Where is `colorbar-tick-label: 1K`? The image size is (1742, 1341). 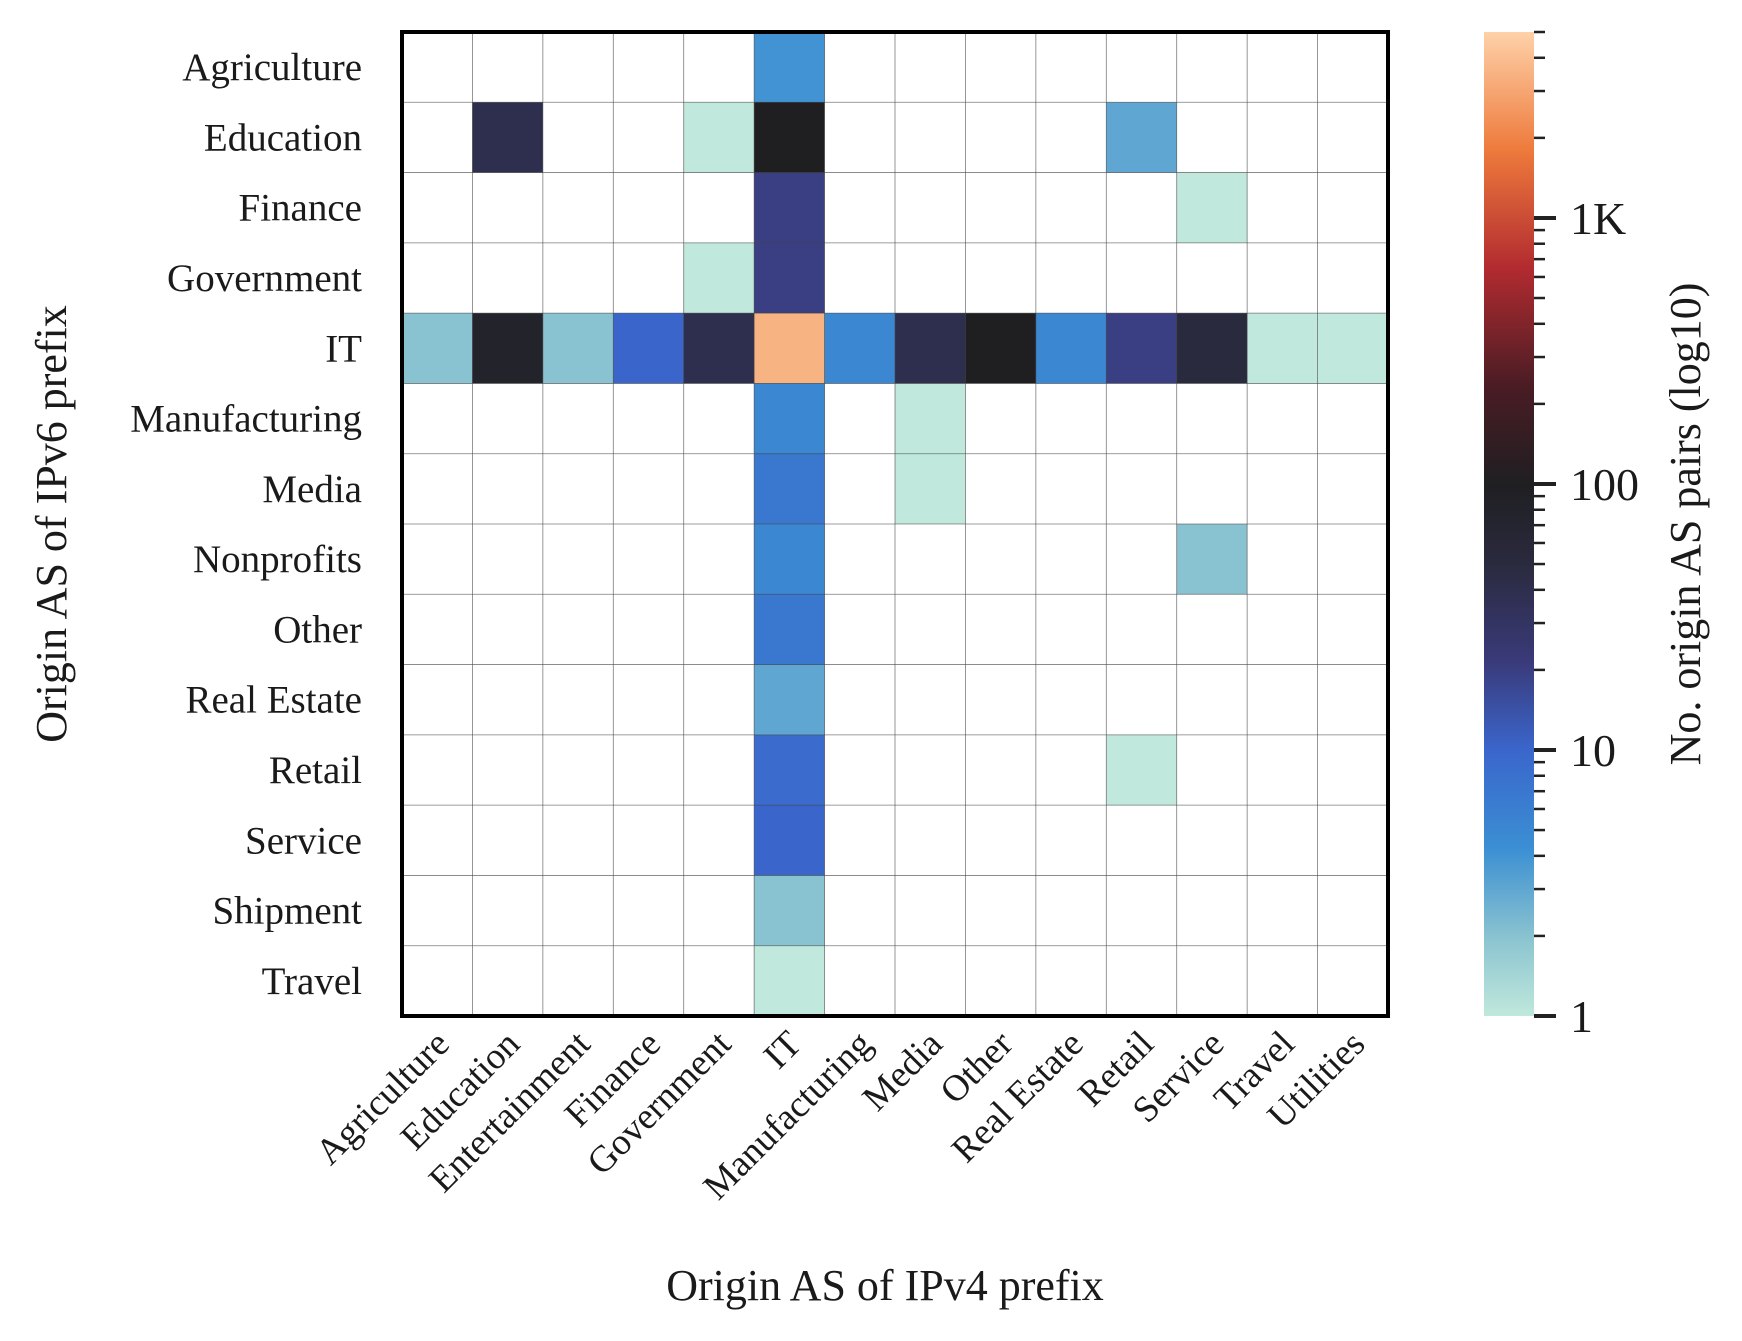
colorbar-tick-label: 1K is located at coordinates (1598, 218).